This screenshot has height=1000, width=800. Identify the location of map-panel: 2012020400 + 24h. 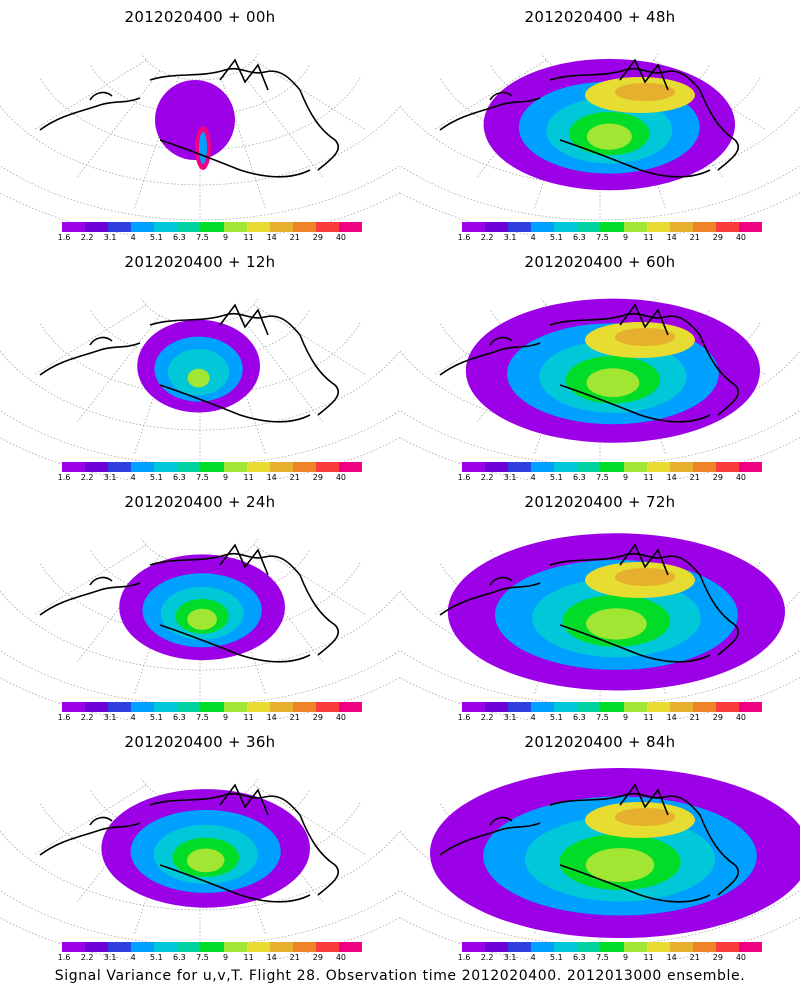
(200, 605).